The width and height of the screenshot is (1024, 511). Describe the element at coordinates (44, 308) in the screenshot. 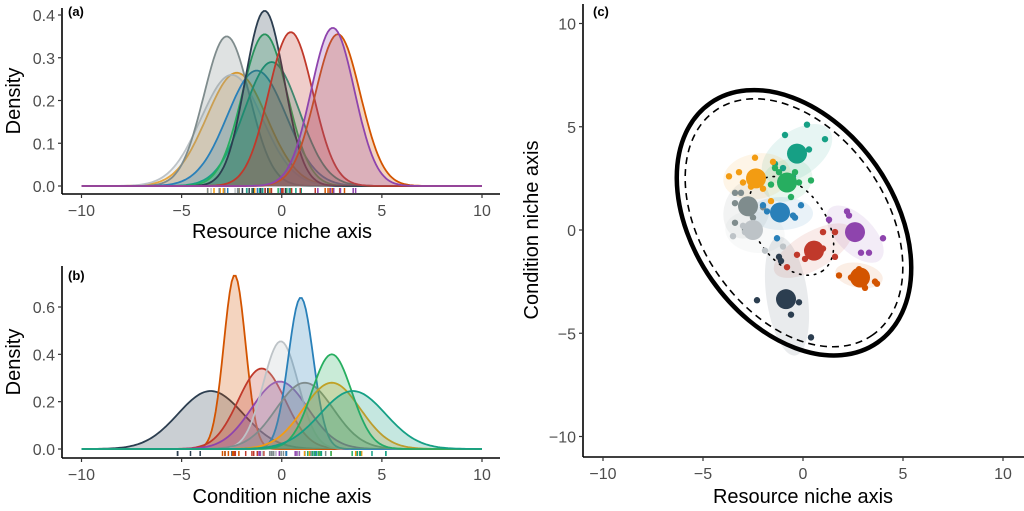

I see `y-tick-label: 0.6` at that location.